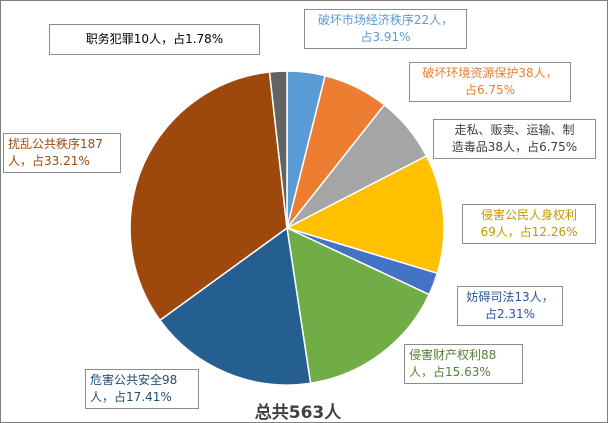 The height and width of the screenshot is (423, 608). What do you see at coordinates (529, 224) in the screenshot?
I see `label-personal-rights: 侵害公民人身权利 69人，占12.26%` at bounding box center [529, 224].